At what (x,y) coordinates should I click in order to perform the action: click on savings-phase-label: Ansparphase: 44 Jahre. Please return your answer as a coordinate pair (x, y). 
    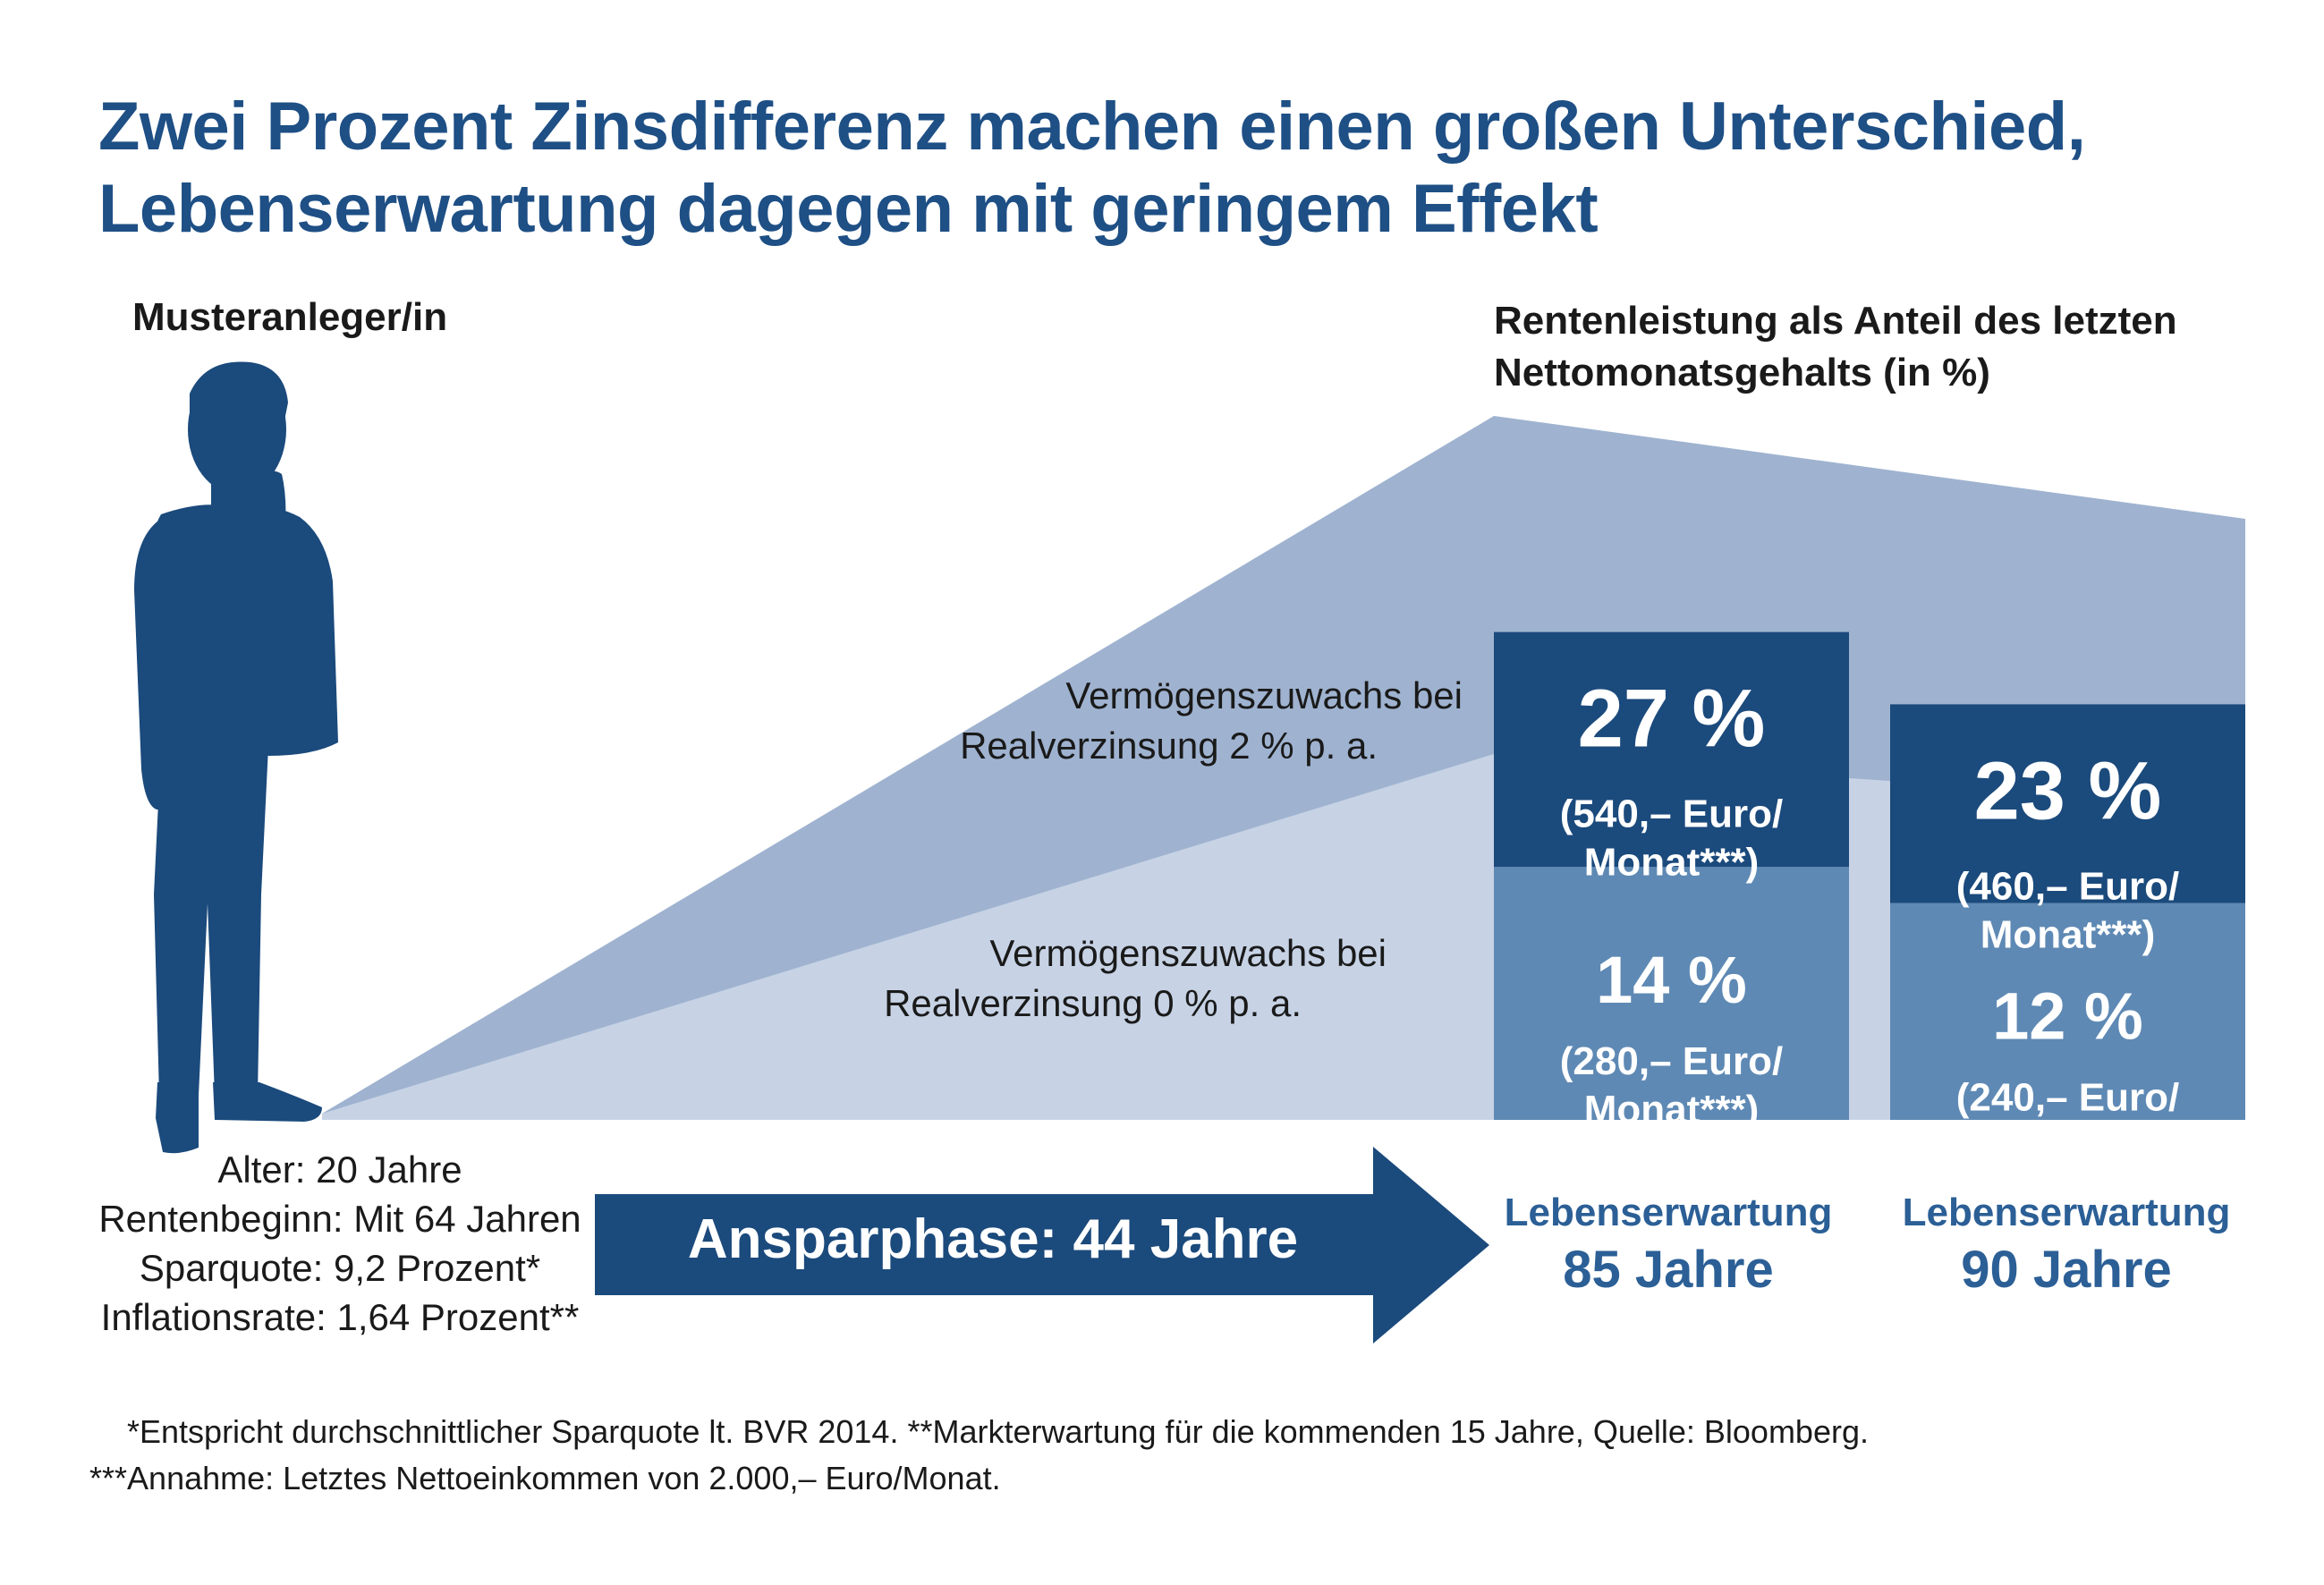
    Looking at the image, I should click on (993, 1239).